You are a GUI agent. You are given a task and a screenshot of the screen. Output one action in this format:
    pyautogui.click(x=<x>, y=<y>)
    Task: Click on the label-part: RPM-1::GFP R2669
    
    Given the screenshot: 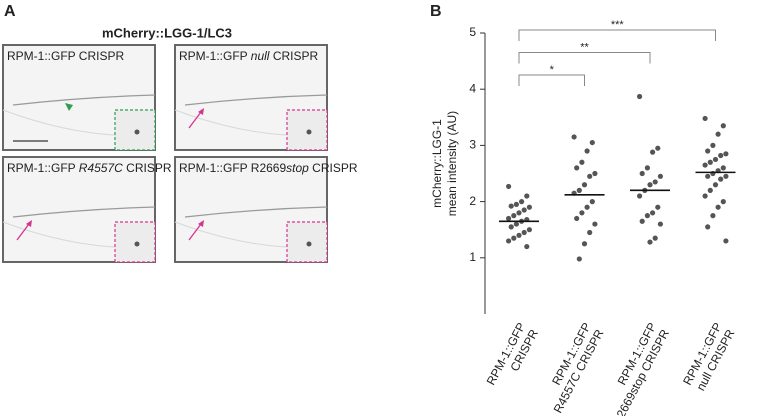 What is the action you would take?
    pyautogui.click(x=232, y=168)
    